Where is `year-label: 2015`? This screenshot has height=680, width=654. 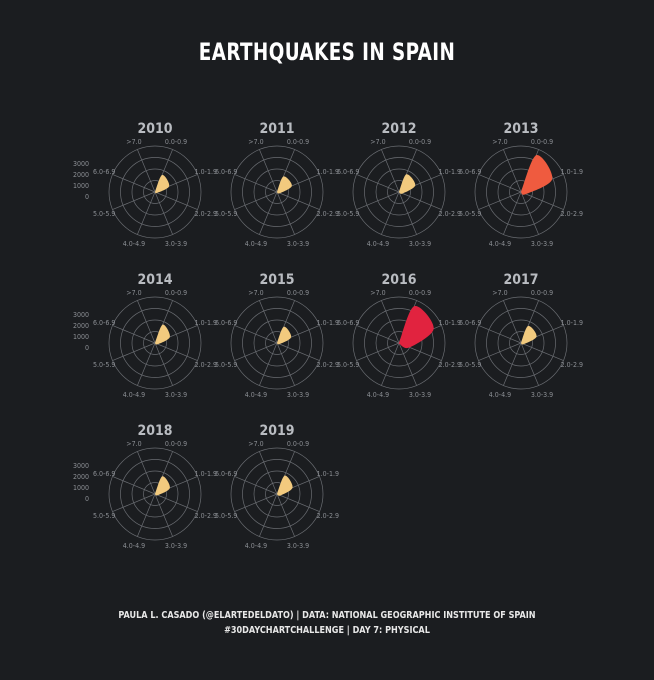
year-label: 2015 is located at coordinates (276, 280).